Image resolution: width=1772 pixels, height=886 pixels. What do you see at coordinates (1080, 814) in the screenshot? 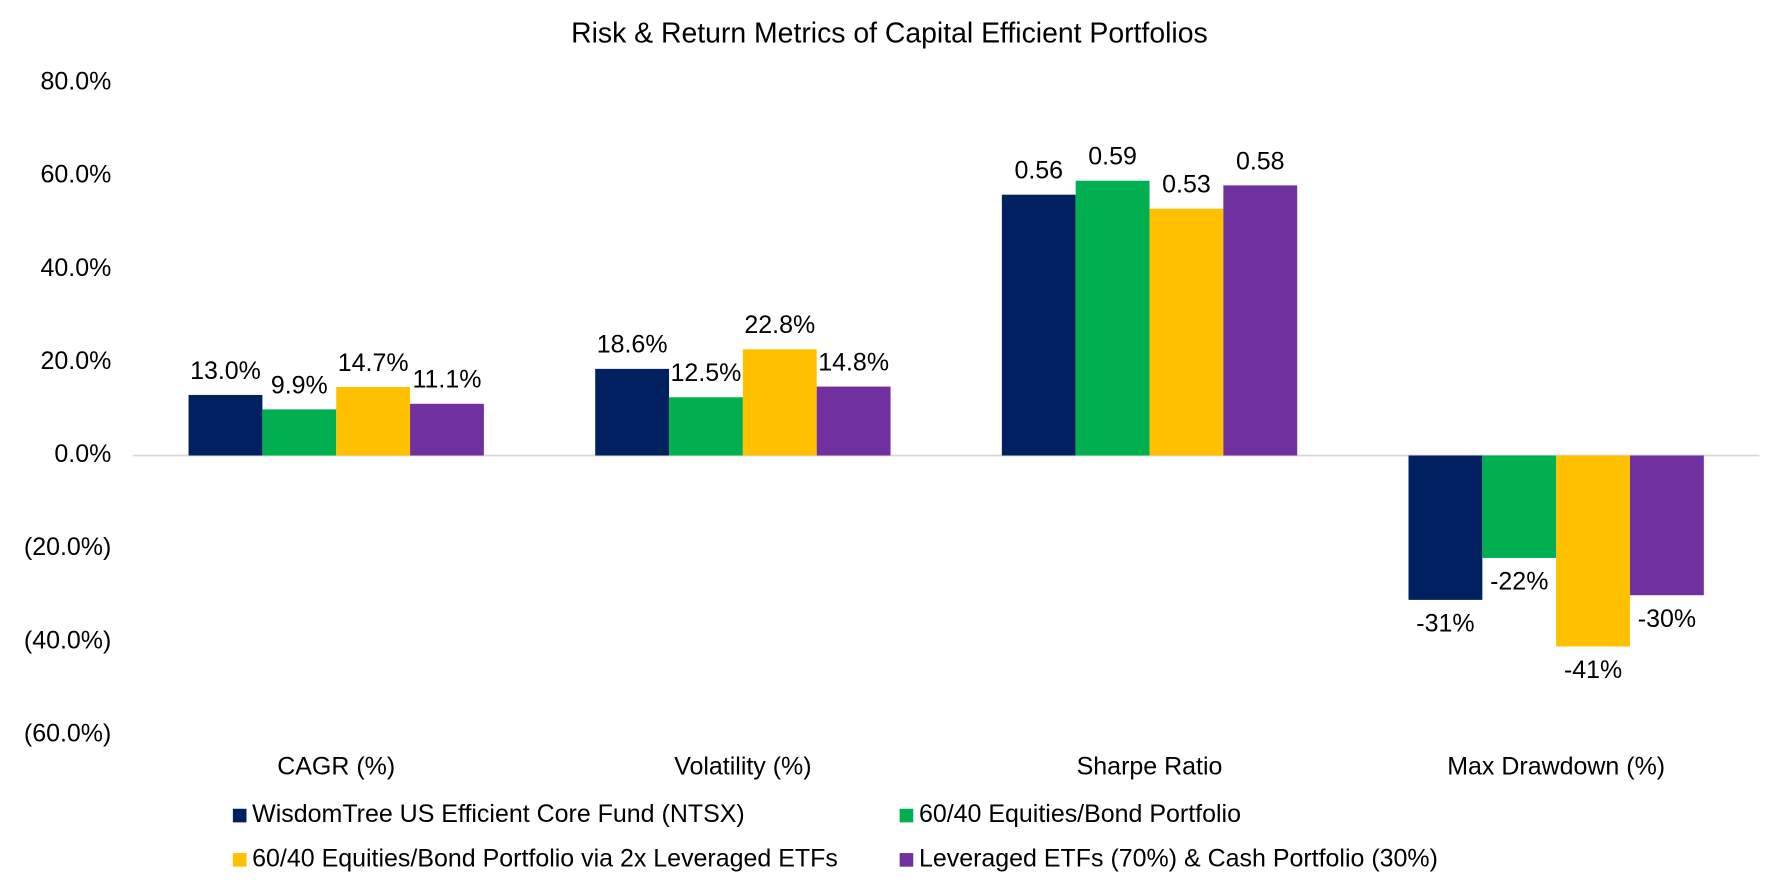
I see `legend-label: 60/40 Equities/Bond Portfolio` at bounding box center [1080, 814].